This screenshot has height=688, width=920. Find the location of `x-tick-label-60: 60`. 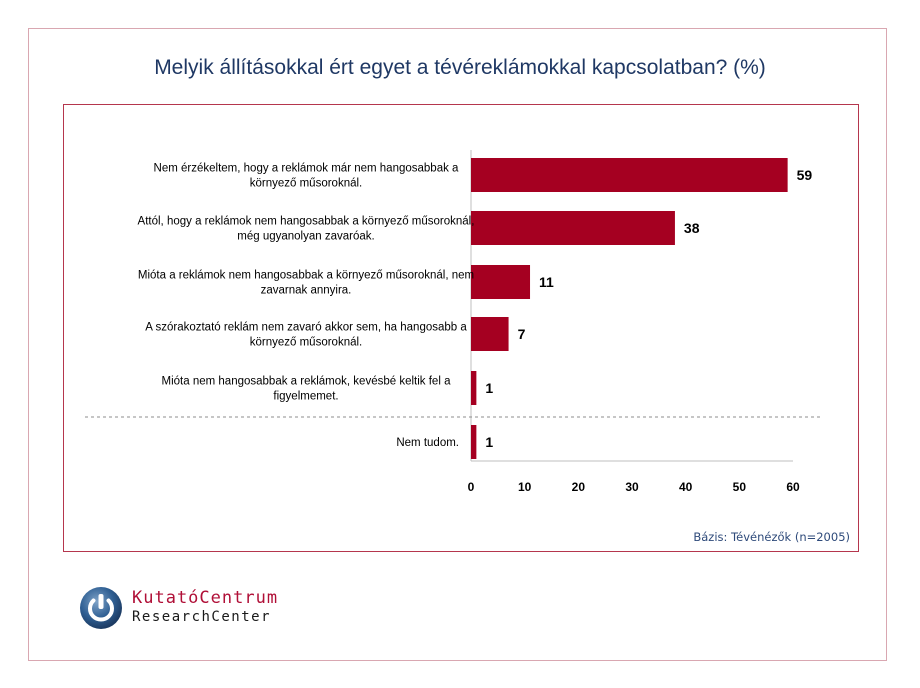

x-tick-label-60: 60 is located at coordinates (793, 487).